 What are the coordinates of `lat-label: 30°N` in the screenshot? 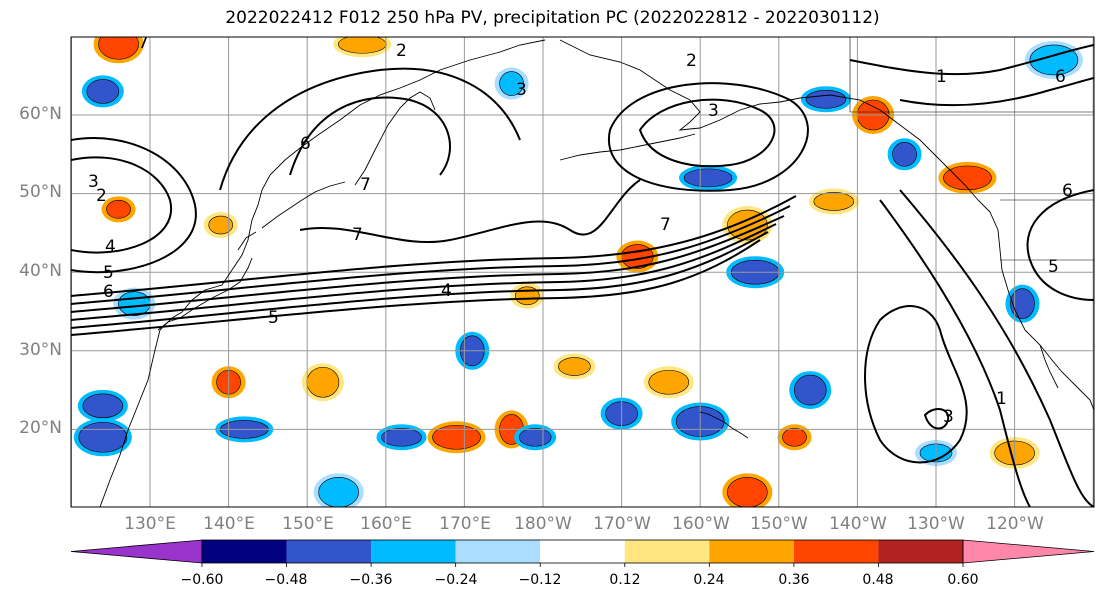 It's located at (40, 350).